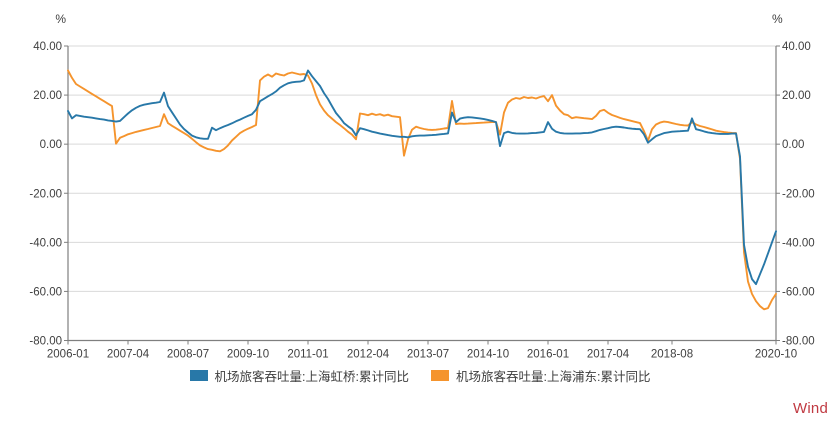 This screenshot has height=438, width=840. What do you see at coordinates (798, 194) in the screenshot?
I see `y-tick-label-right: -20.00` at bounding box center [798, 194].